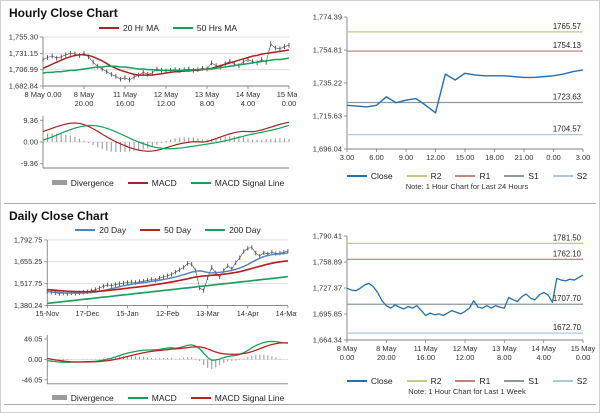 The width and height of the screenshot is (600, 413). I want to click on 200day-label: 200 Day, so click(245, 230).